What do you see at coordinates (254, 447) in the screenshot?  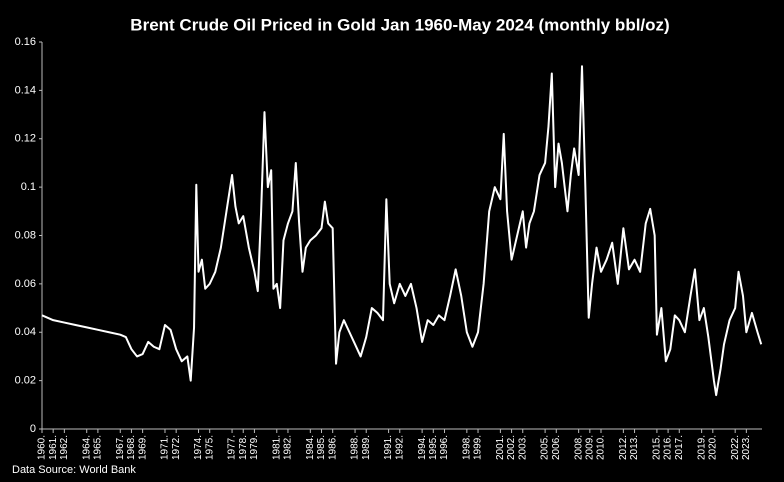 I see `x-tick-label: 1979.` at bounding box center [254, 447].